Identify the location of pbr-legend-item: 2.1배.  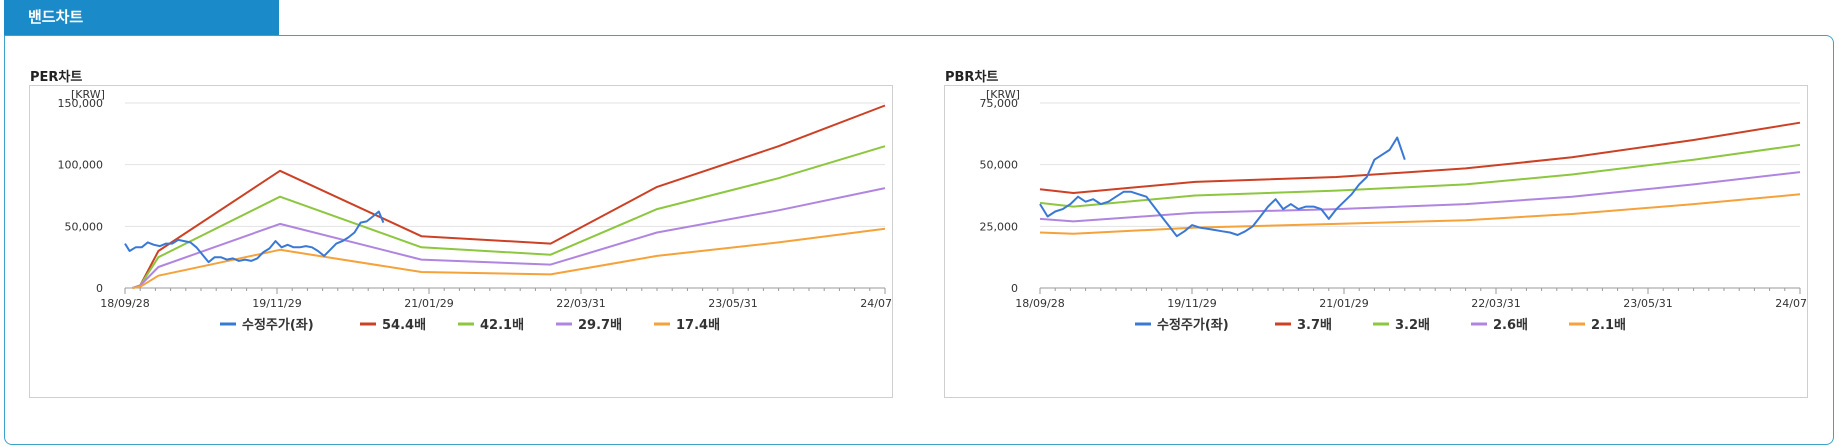
(1597, 325).